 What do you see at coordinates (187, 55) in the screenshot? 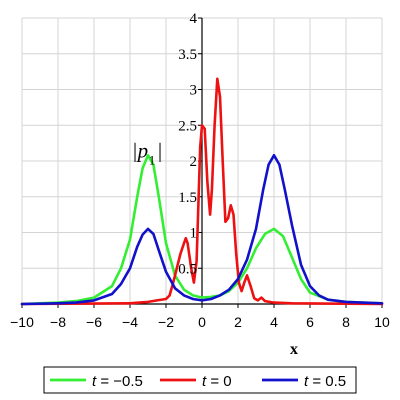
I see `y-tick-label: 3.5` at bounding box center [187, 55].